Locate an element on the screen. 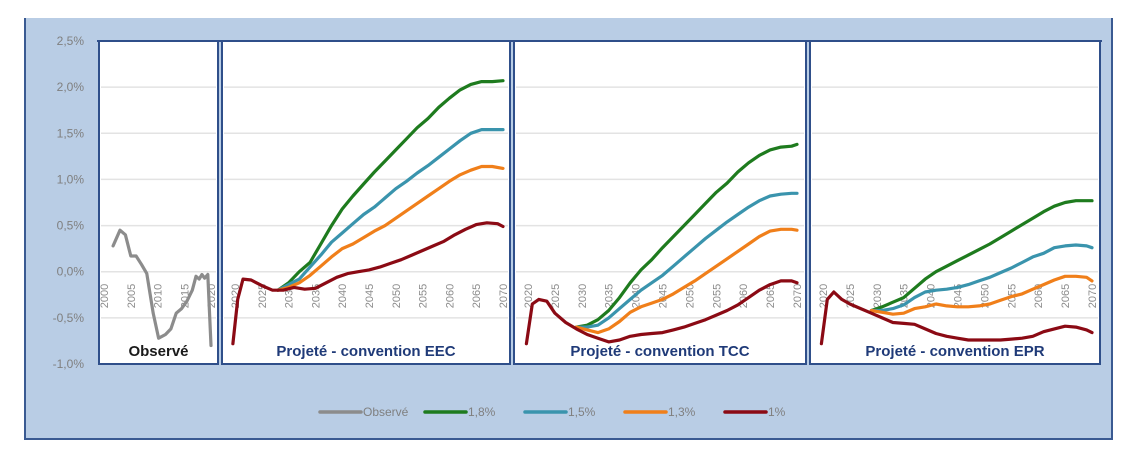 The image size is (1142, 466). panel-background is located at coordinates (158, 202).